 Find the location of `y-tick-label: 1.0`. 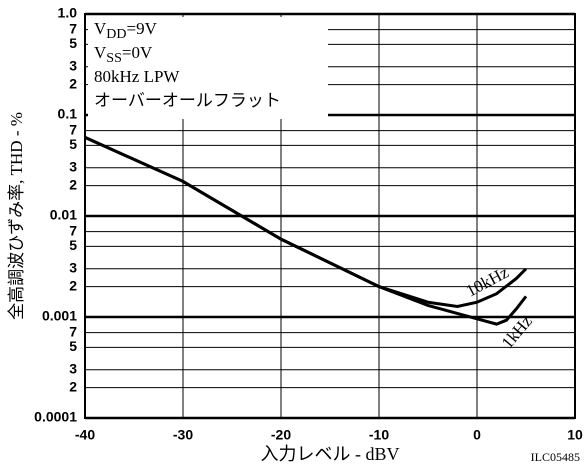

y-tick-label: 1.0 is located at coordinates (68, 13).